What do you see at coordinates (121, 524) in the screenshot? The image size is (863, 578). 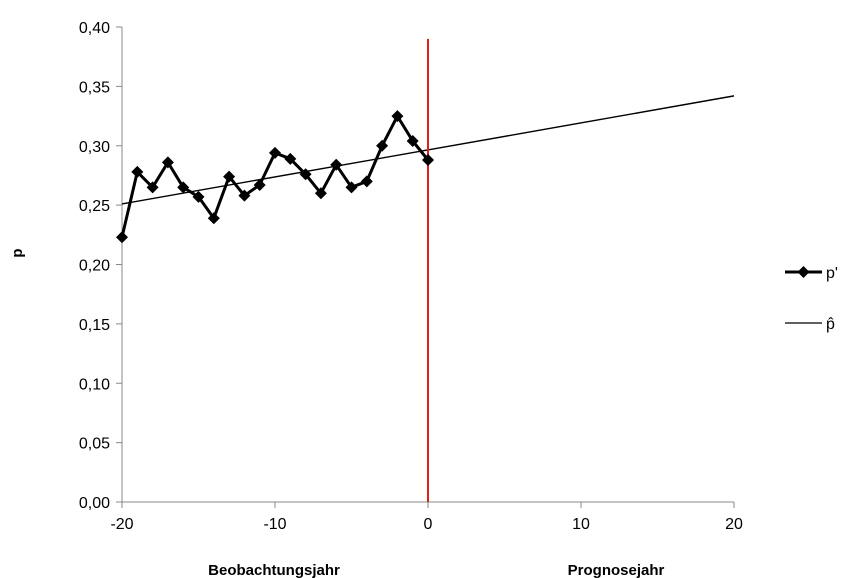 I see `x-tick-label: -20` at bounding box center [121, 524].